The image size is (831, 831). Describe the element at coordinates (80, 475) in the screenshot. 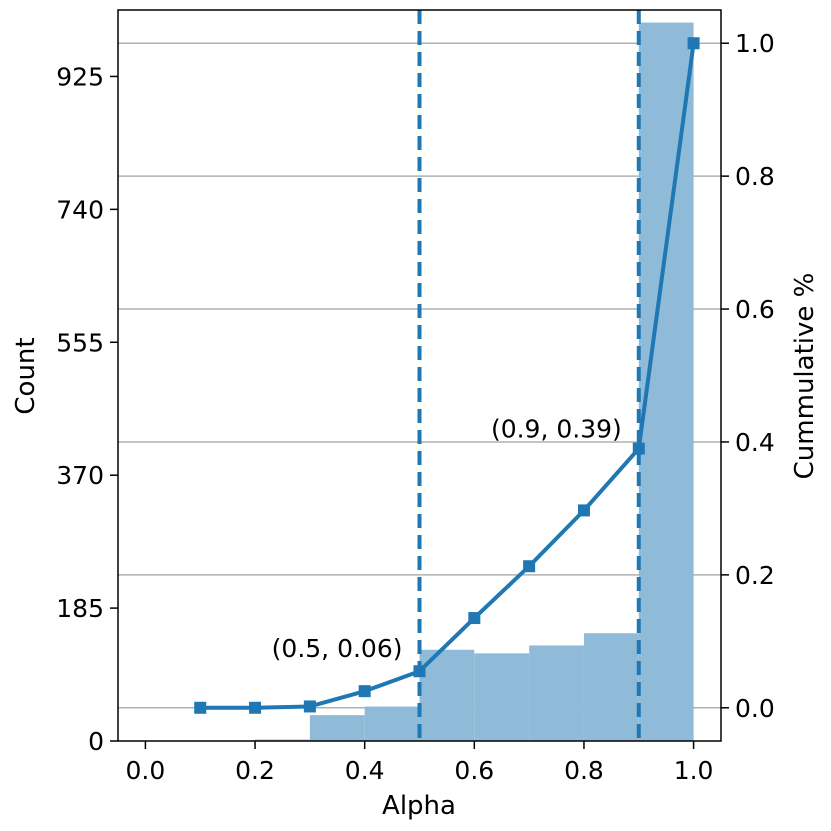

I see `y-left-tick-label: 370` at that location.